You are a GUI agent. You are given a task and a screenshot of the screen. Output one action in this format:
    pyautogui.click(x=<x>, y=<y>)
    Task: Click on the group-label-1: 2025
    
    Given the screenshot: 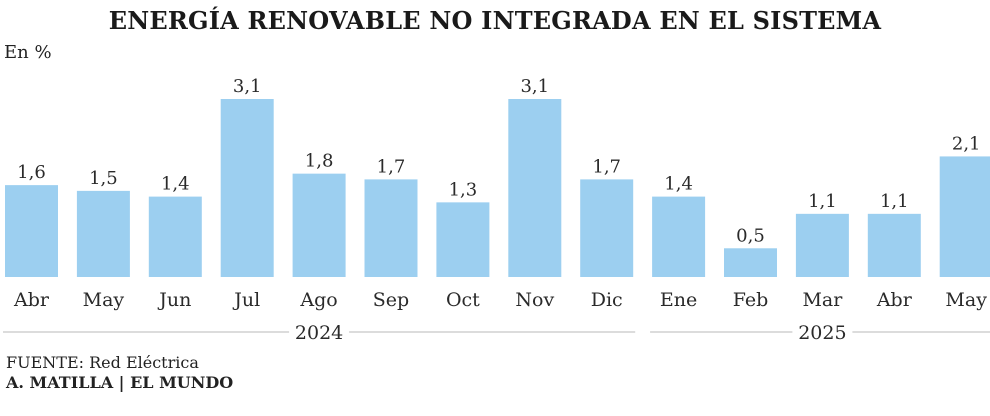 What is the action you would take?
    pyautogui.click(x=822, y=333)
    